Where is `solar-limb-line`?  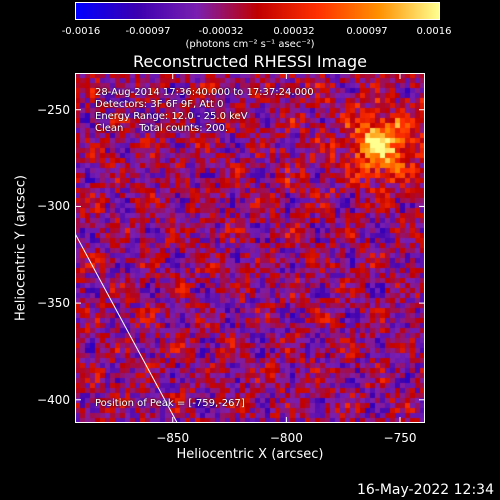
solar-limb-line is located at coordinates (126, 328).